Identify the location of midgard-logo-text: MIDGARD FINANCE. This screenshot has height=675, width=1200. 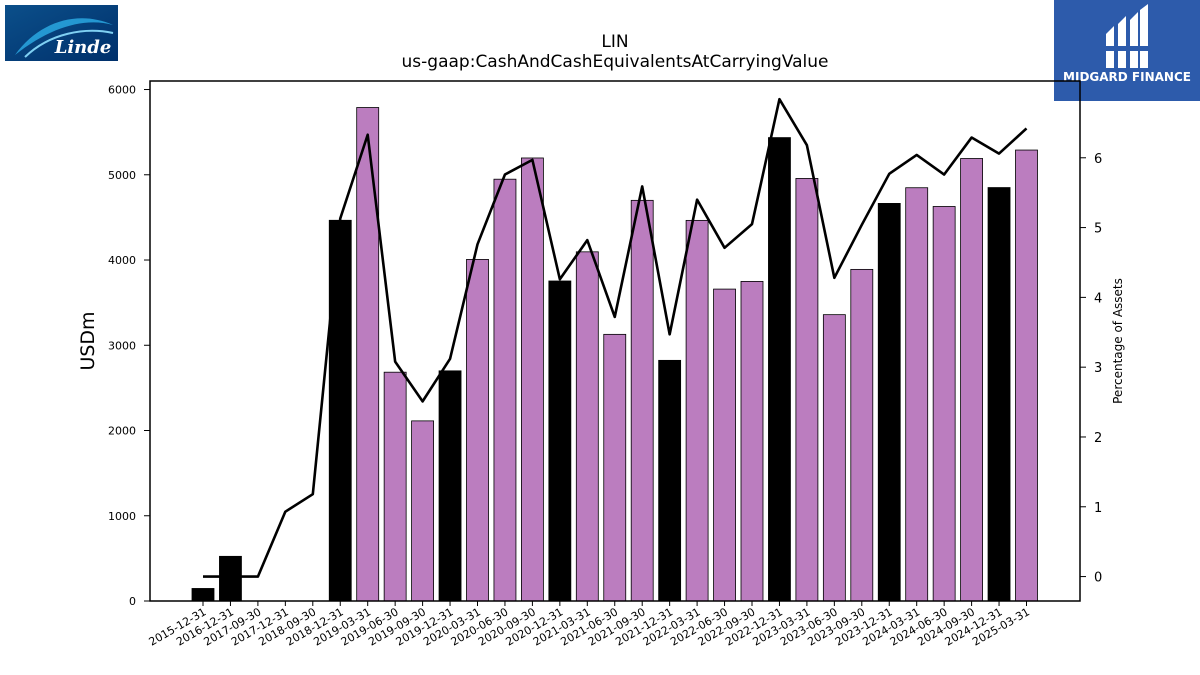
(1127, 77).